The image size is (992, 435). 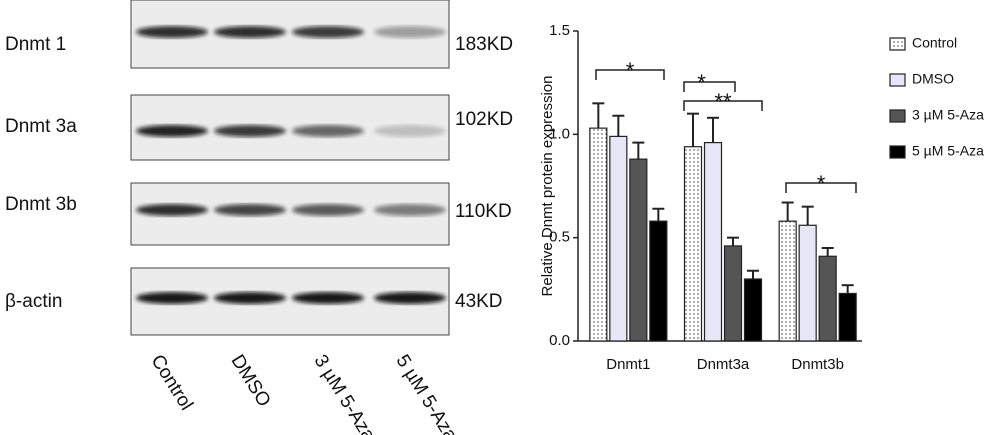 I want to click on lane-label: Control, so click(x=172, y=382).